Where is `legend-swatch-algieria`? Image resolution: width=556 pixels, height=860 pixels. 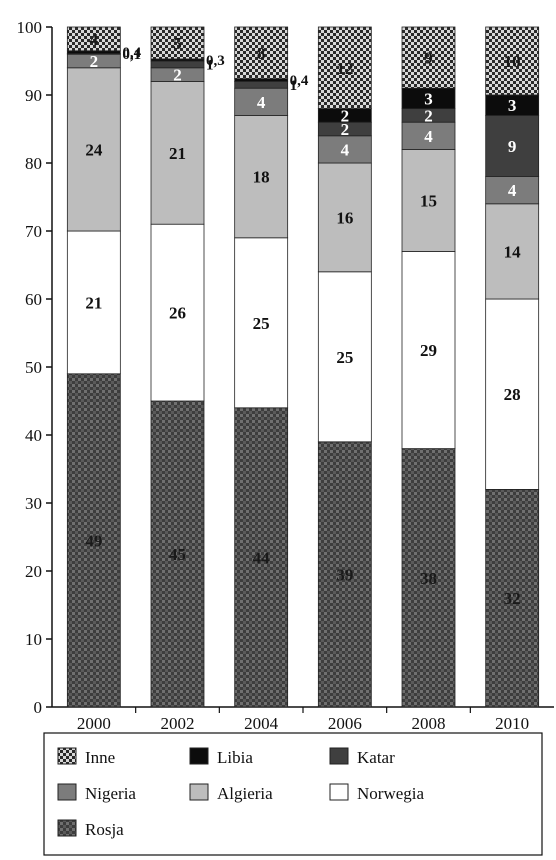
legend-swatch-algieria is located at coordinates (199, 792).